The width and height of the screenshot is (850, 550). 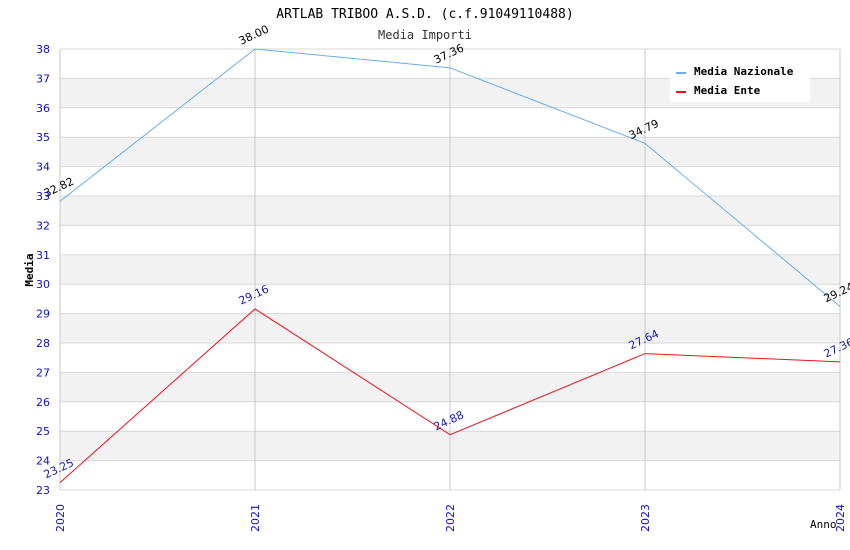 What do you see at coordinates (43, 372) in the screenshot?
I see `y-tick-label: 27` at bounding box center [43, 372].